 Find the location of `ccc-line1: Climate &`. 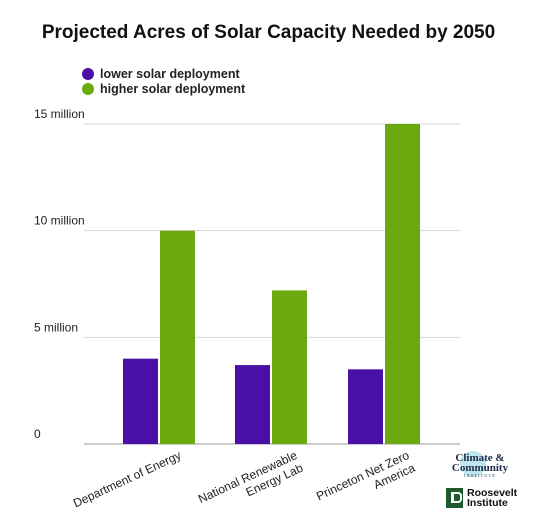

ccc-line1: Climate & is located at coordinates (480, 458).